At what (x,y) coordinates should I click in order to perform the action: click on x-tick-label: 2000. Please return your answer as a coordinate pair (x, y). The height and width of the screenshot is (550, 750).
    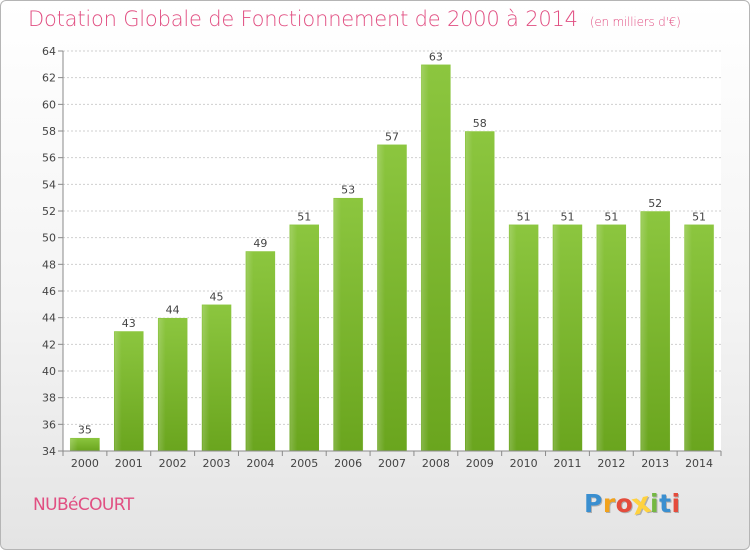
    Looking at the image, I should click on (85, 463).